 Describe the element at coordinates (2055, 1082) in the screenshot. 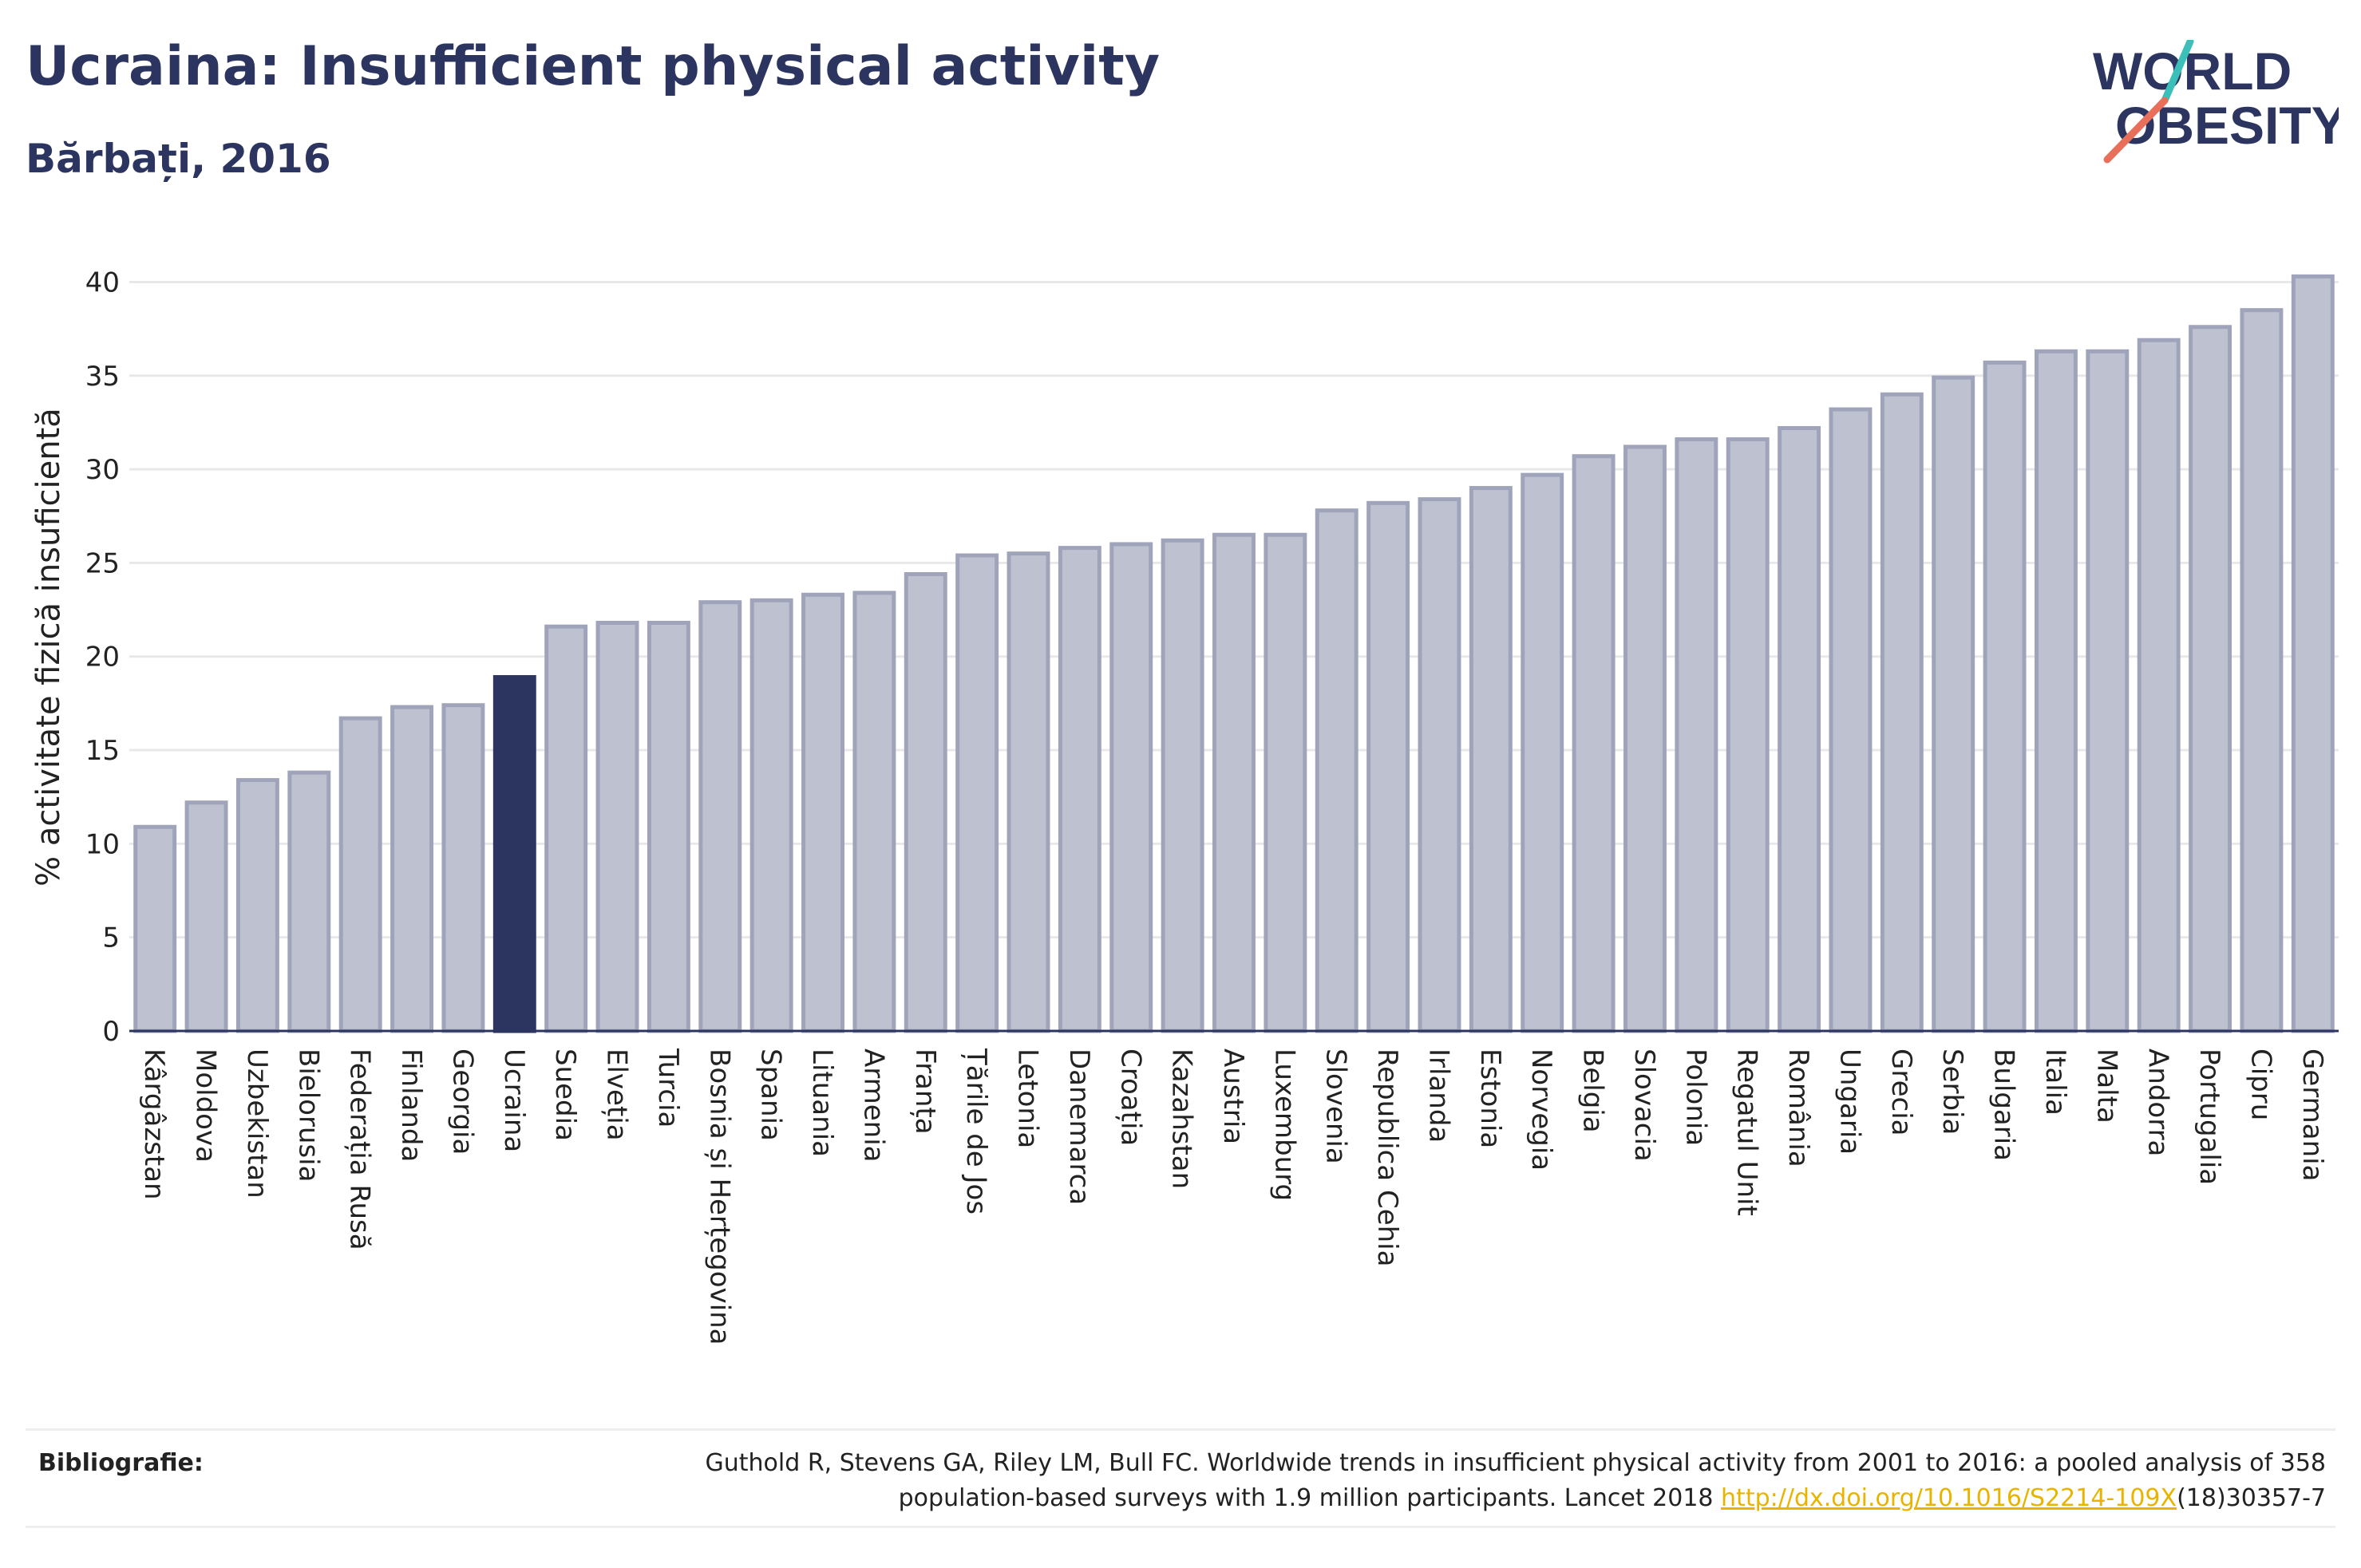

I see `x-tick-label: Italia` at that location.